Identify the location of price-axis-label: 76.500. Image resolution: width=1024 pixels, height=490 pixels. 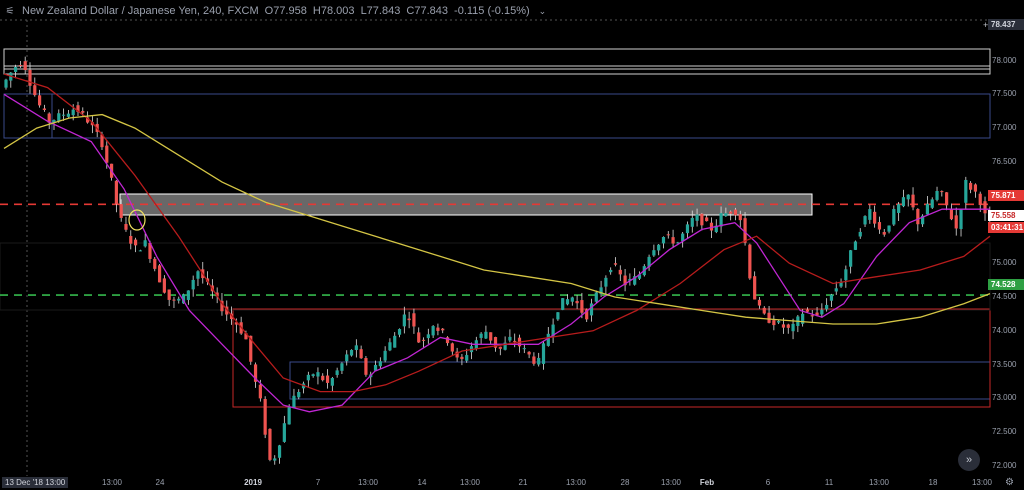
(1004, 161).